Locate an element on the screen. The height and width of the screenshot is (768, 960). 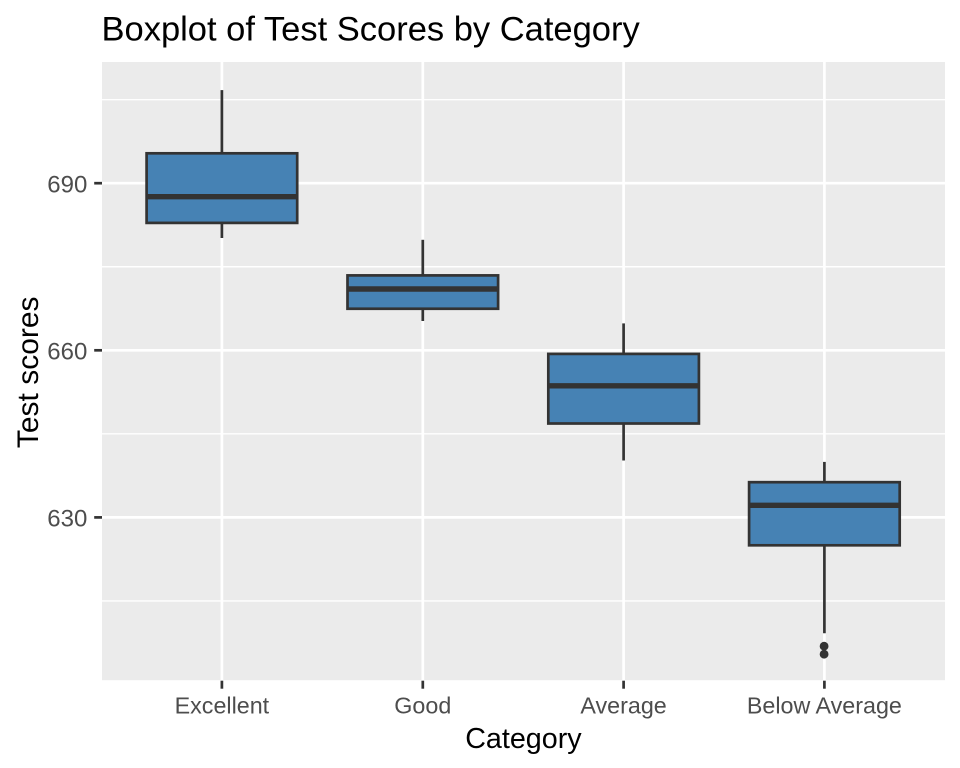
svg-text: Excellent is located at coordinates (222, 706).